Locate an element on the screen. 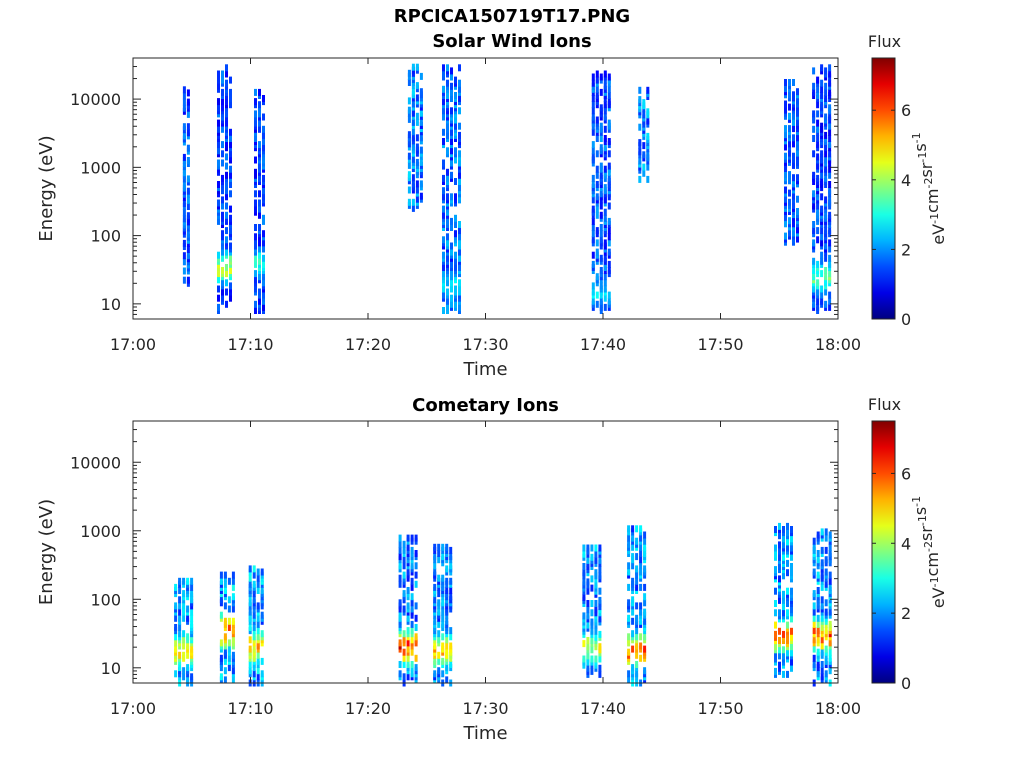 The width and height of the screenshot is (1024, 768). colorbar is located at coordinates (883, 188).